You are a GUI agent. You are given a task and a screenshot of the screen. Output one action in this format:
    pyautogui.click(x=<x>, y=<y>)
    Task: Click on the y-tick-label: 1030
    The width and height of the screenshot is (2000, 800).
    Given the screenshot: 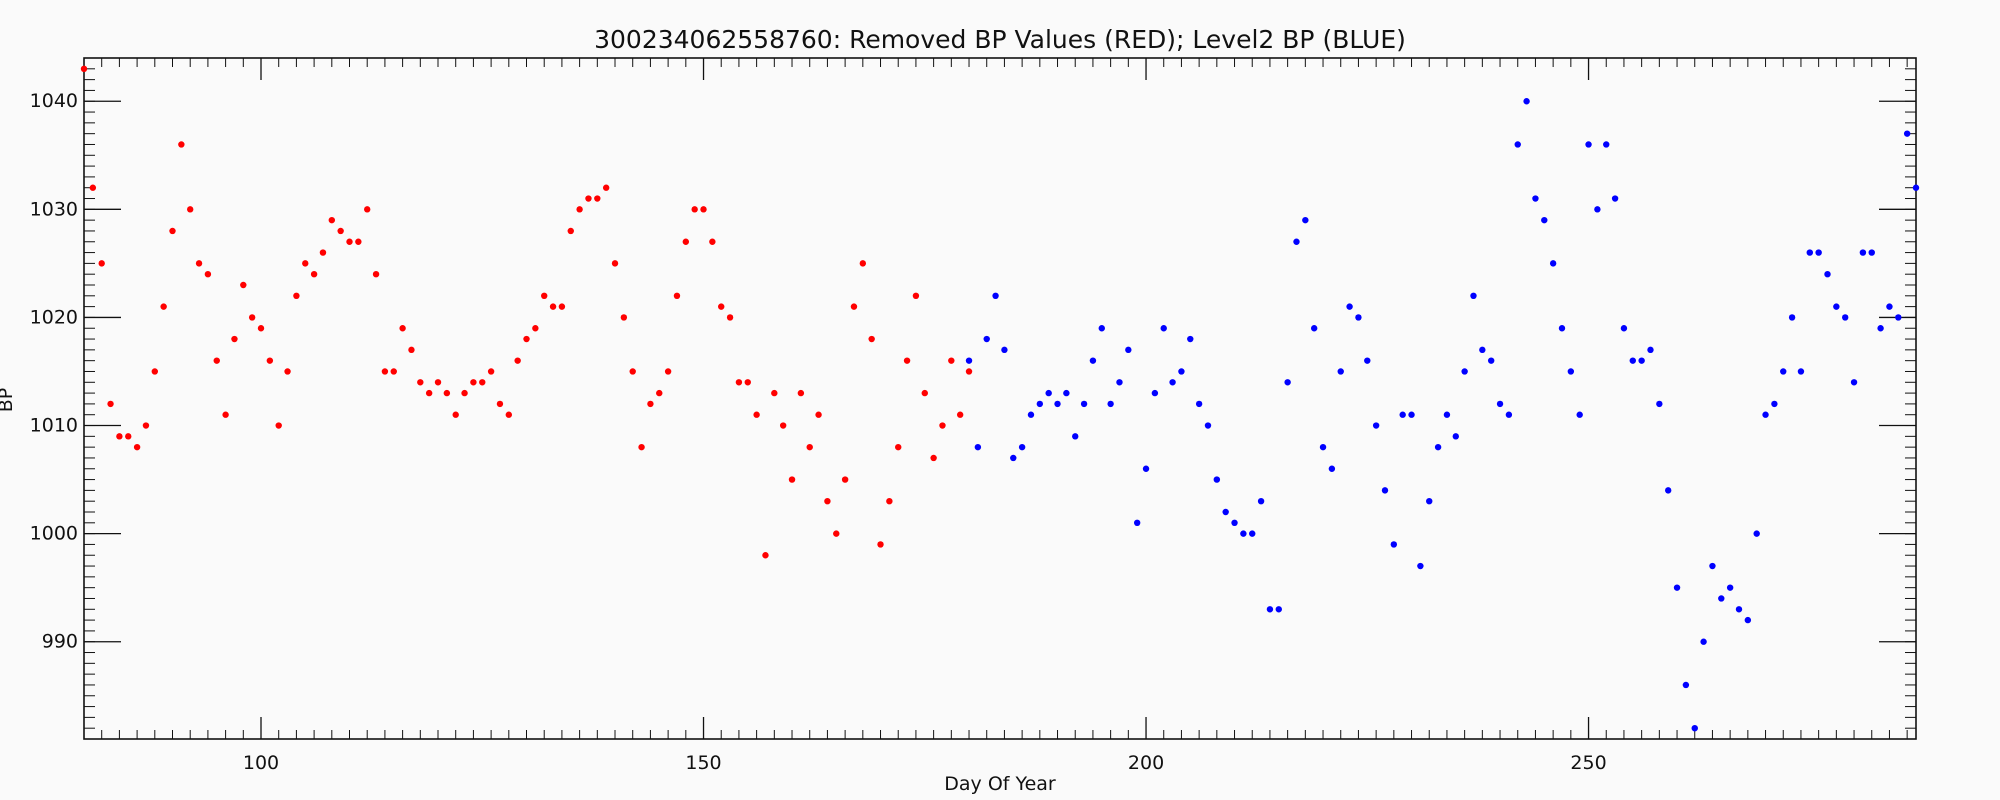 What is the action you would take?
    pyautogui.click(x=54, y=209)
    